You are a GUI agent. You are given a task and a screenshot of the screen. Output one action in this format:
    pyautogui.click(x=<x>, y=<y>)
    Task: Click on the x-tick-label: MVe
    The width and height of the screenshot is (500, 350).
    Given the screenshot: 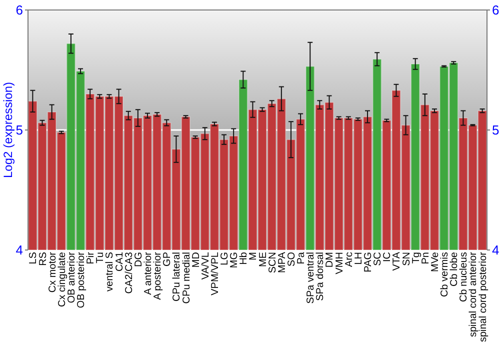 What is the action you would take?
    pyautogui.click(x=435, y=262)
    